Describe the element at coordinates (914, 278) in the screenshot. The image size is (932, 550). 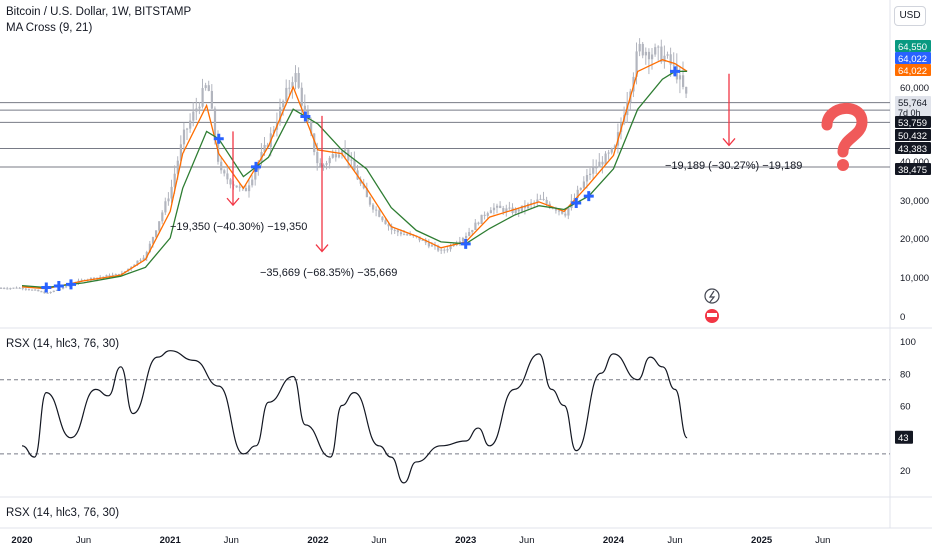
I see `price-tick-label: 10,000` at that location.